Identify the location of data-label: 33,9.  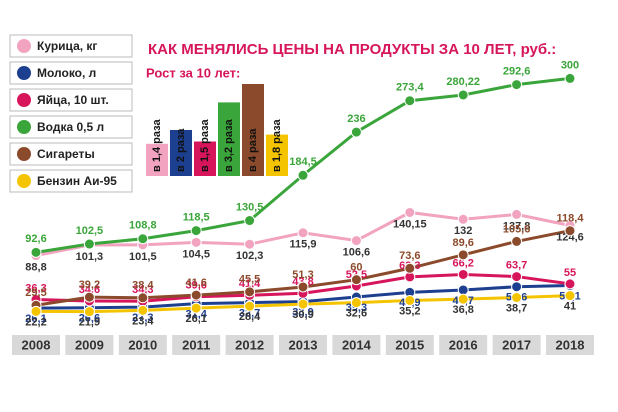
(302, 312).